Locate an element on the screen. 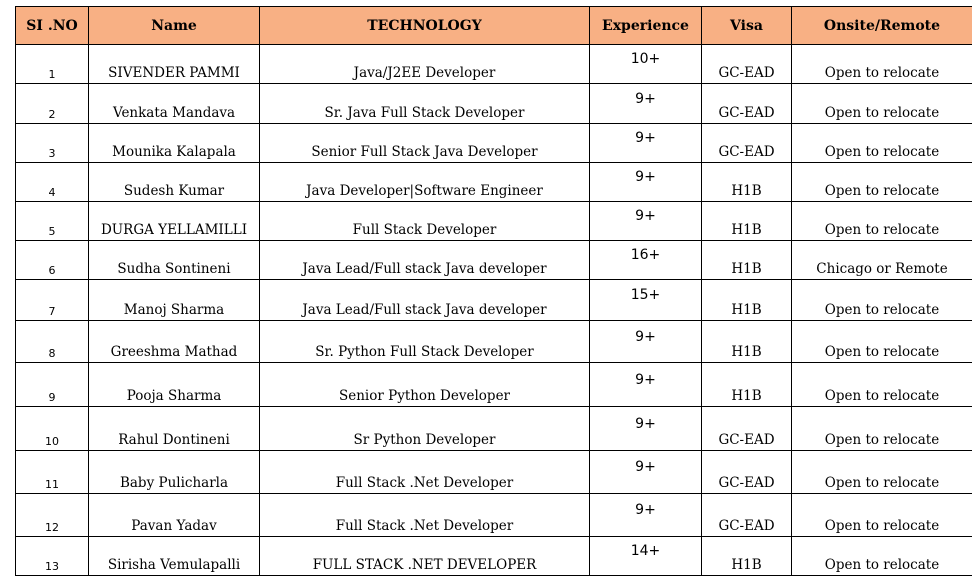  cell-name: Pavan Yadav is located at coordinates (174, 515).